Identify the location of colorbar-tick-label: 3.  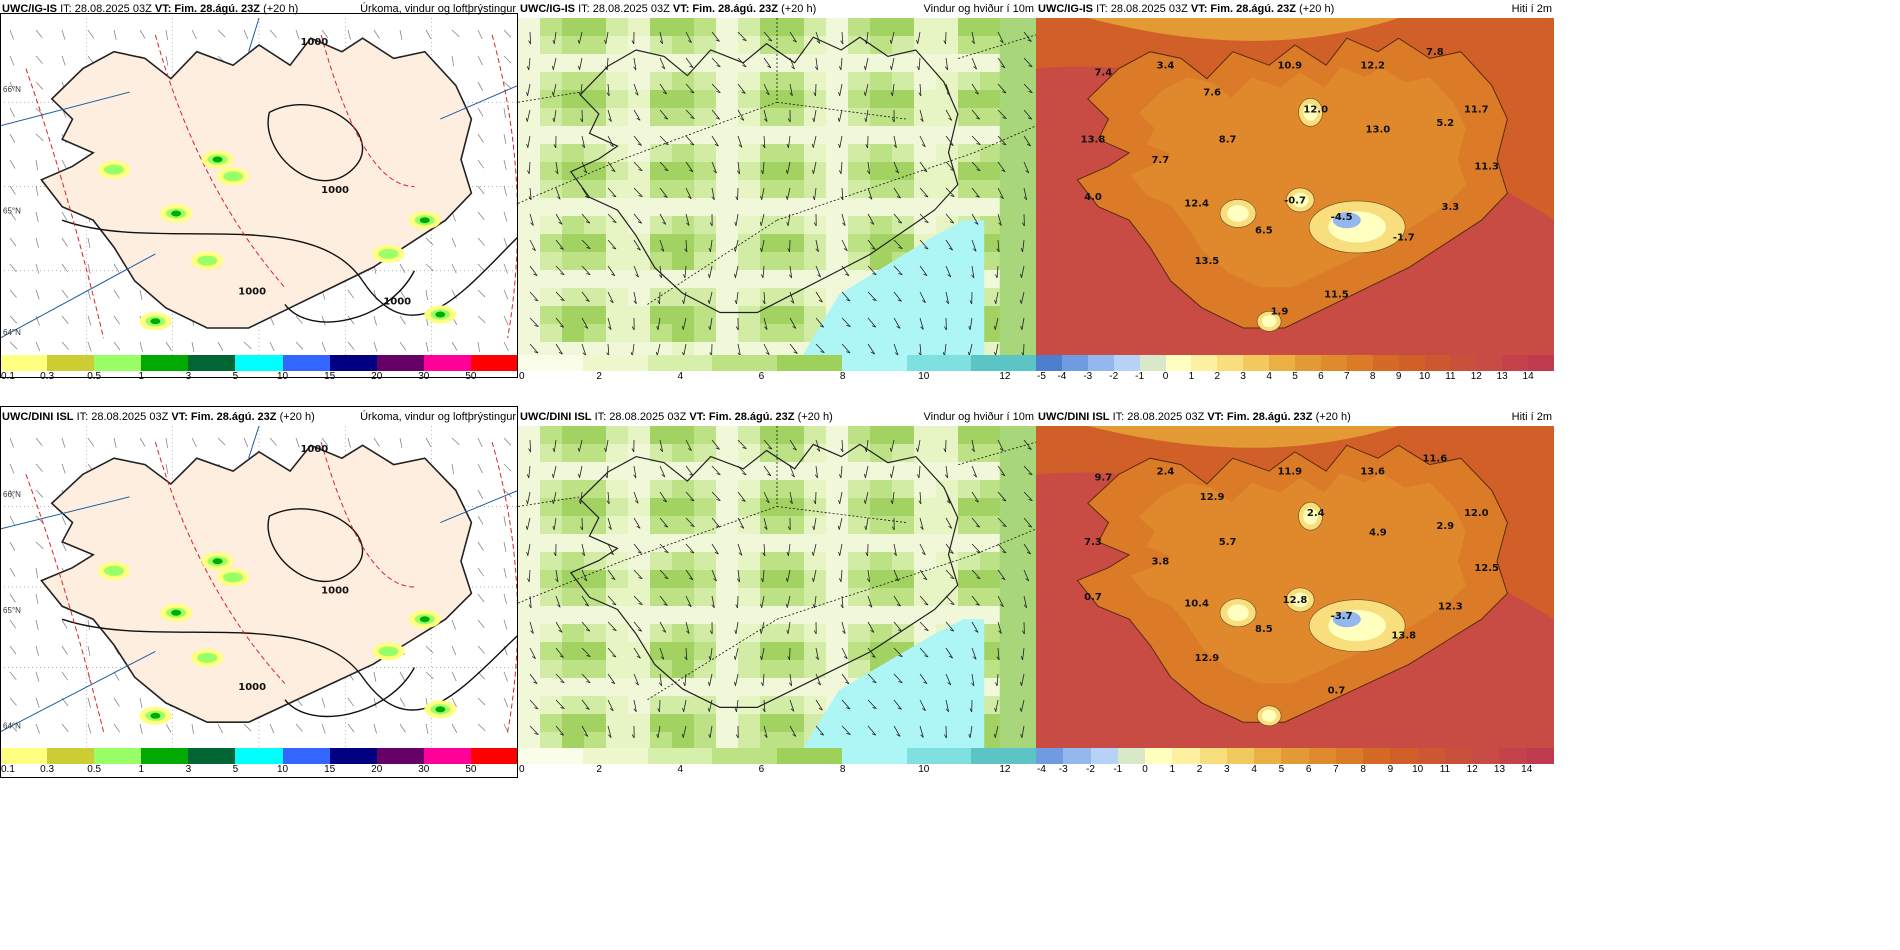
(1243, 376).